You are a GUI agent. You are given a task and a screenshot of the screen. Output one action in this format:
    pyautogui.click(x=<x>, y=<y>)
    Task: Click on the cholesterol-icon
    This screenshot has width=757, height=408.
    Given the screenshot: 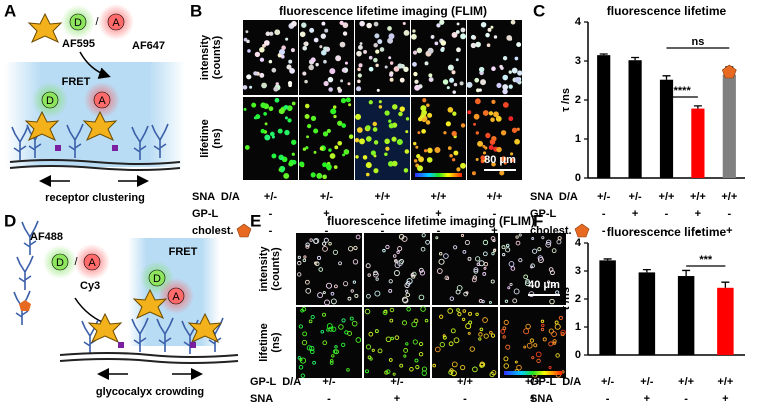 What is the action you would take?
    pyautogui.click(x=729, y=71)
    